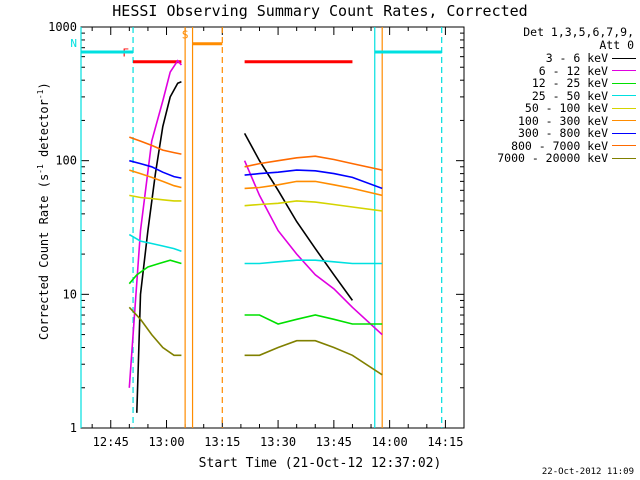 The height and width of the screenshot is (480, 640). Describe the element at coordinates (70, 294) in the screenshot. I see `y-tick-label: 10` at that location.